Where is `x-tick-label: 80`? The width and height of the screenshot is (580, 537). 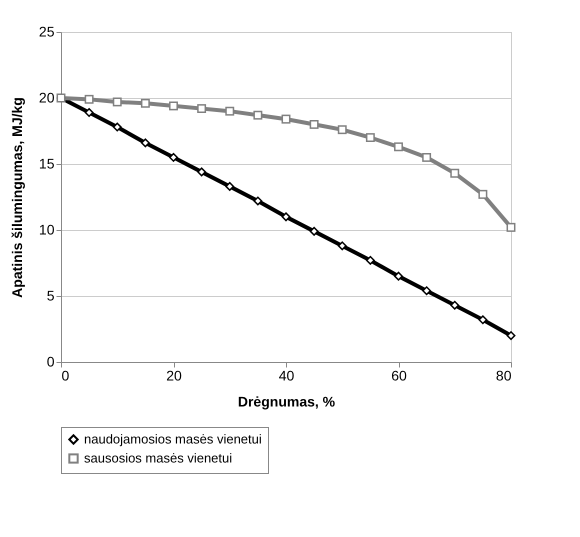
x-tick-label: 80 is located at coordinates (504, 376).